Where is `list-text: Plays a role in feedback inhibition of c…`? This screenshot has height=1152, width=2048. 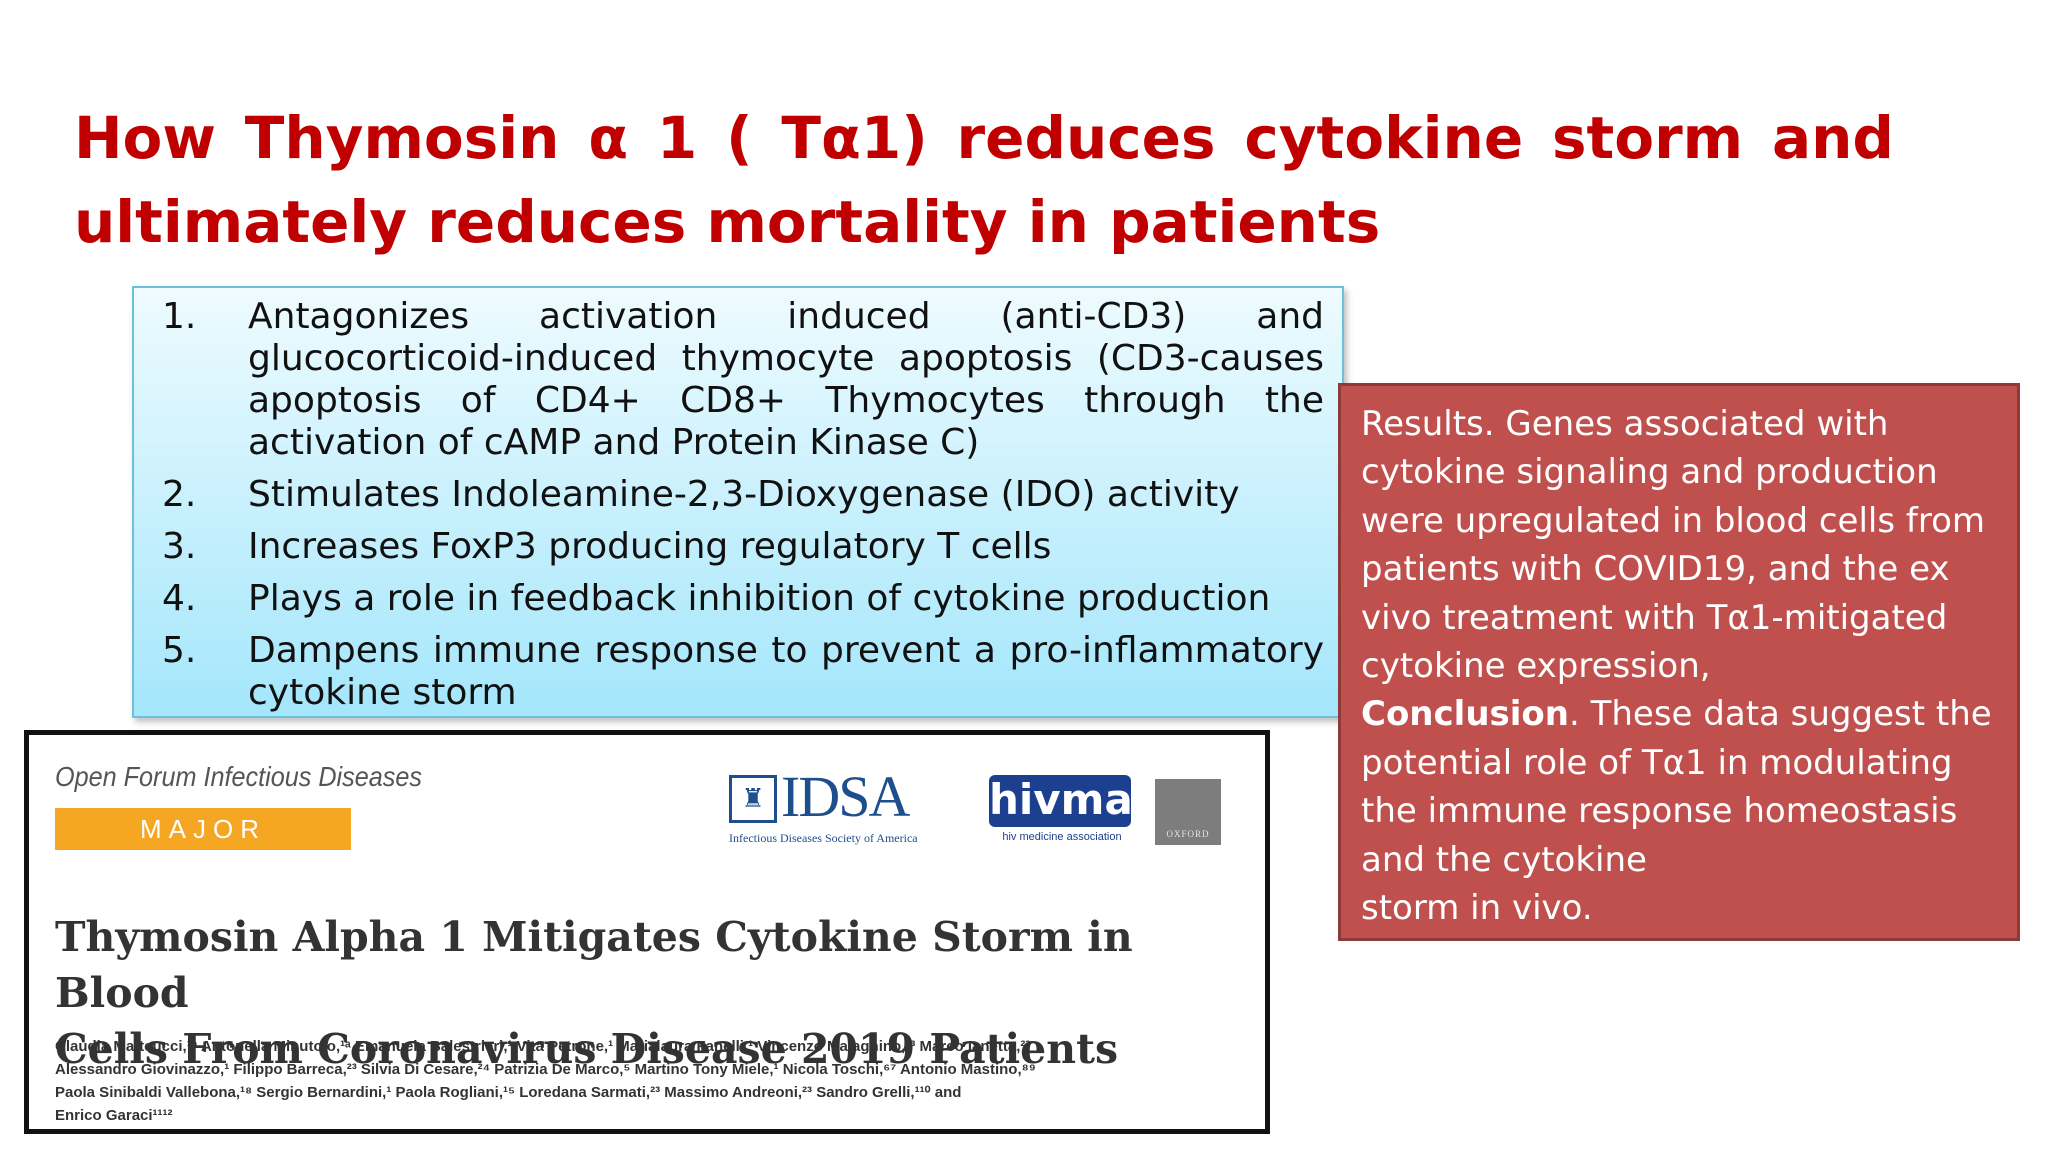
list-text: Plays a role in feedback inhibition of c… is located at coordinates (759, 598).